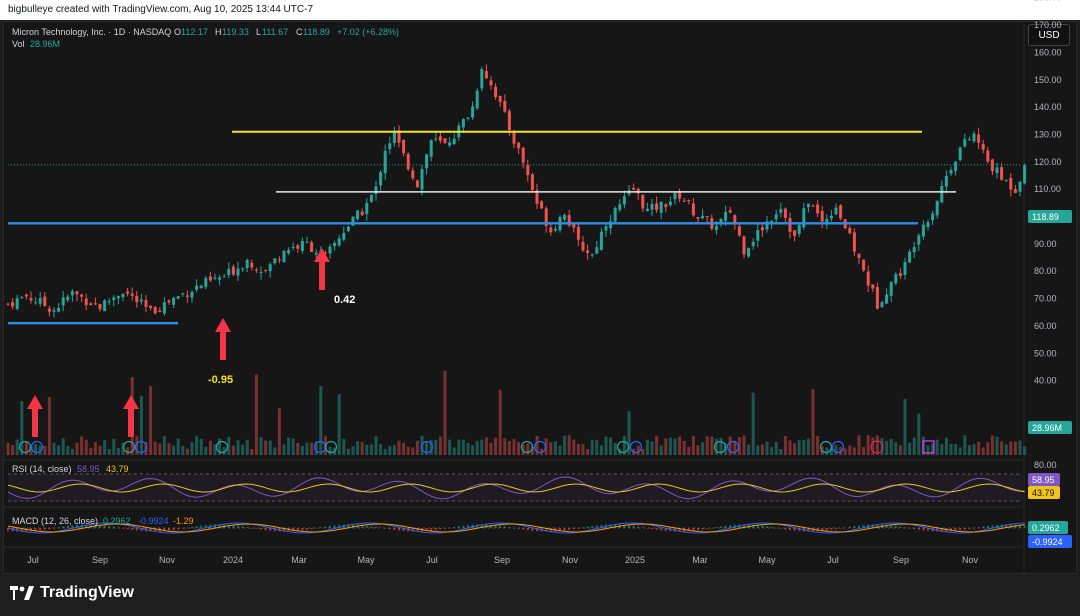 The width and height of the screenshot is (1080, 616). Describe the element at coordinates (177, 32) in the screenshot. I see `legend-o-label: O` at that location.